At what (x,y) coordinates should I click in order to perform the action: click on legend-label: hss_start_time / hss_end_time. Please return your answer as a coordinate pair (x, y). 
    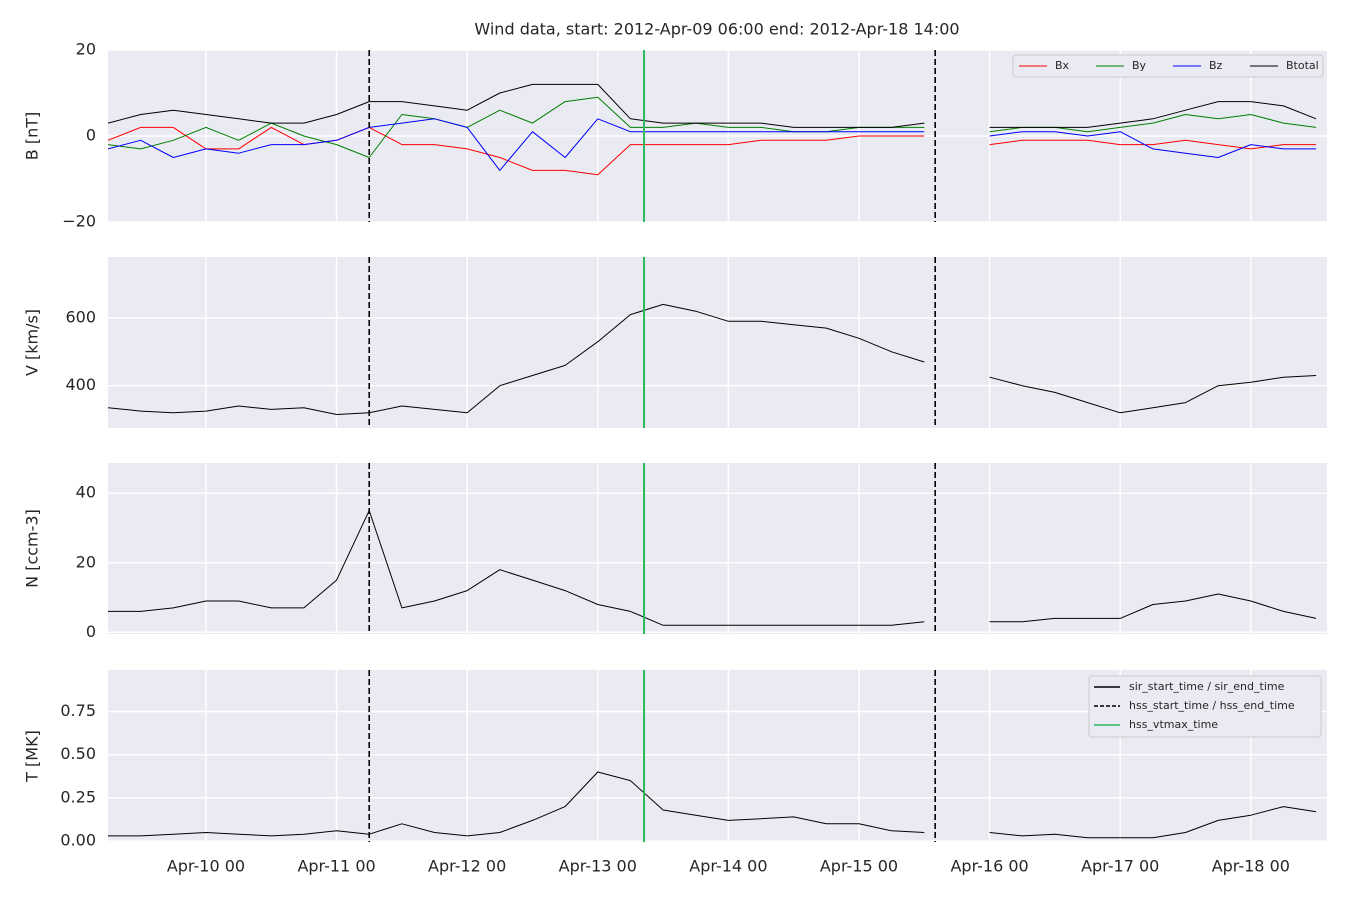
    Looking at the image, I should click on (1212, 705).